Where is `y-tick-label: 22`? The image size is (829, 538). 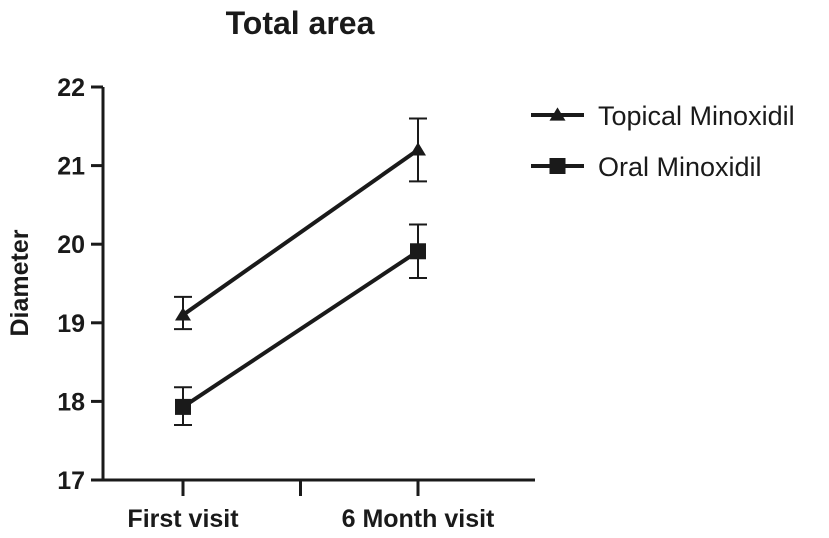
y-tick-label: 22 is located at coordinates (71, 88).